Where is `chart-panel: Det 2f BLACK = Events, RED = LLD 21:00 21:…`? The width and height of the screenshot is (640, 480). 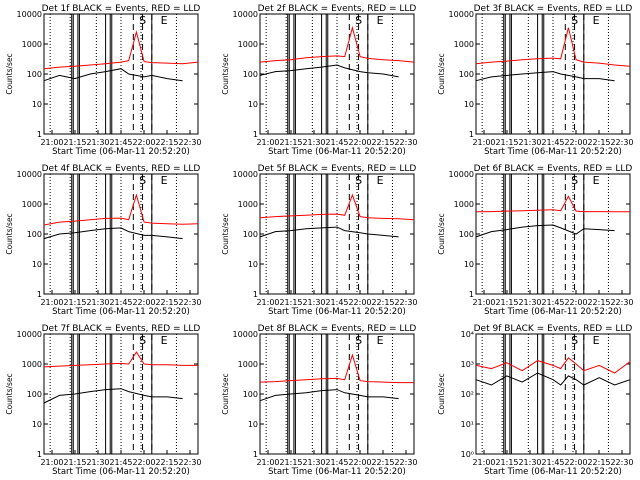 chart-panel: Det 2f BLACK = Events, RED = LLD 21:00 21:… is located at coordinates (319, 80).